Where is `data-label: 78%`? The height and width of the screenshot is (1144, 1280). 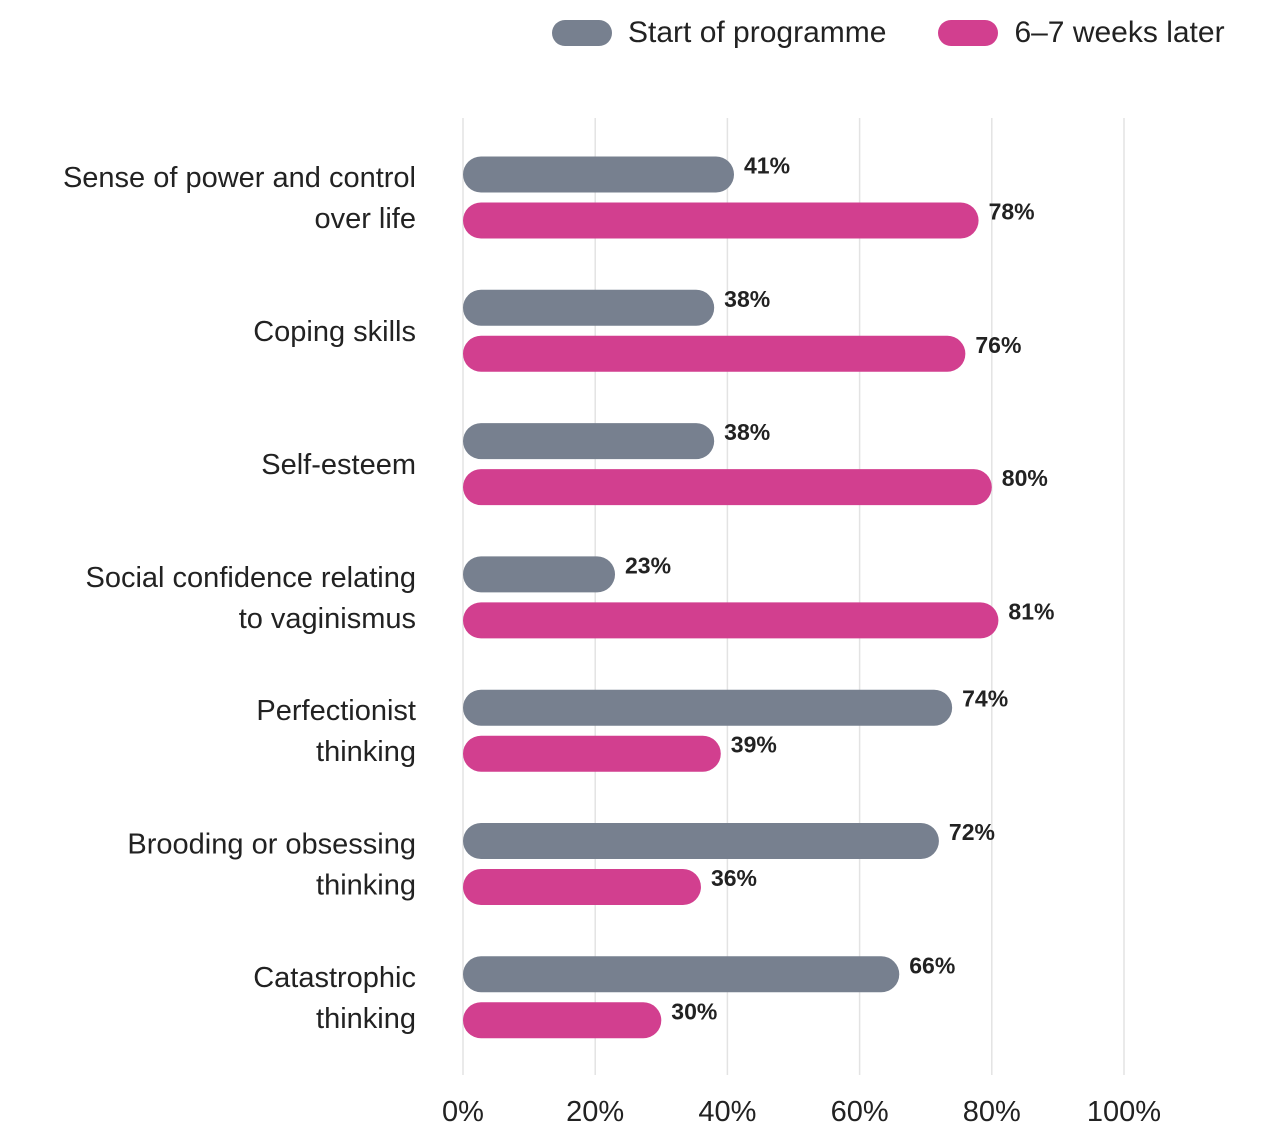
data-label: 78% is located at coordinates (1012, 212).